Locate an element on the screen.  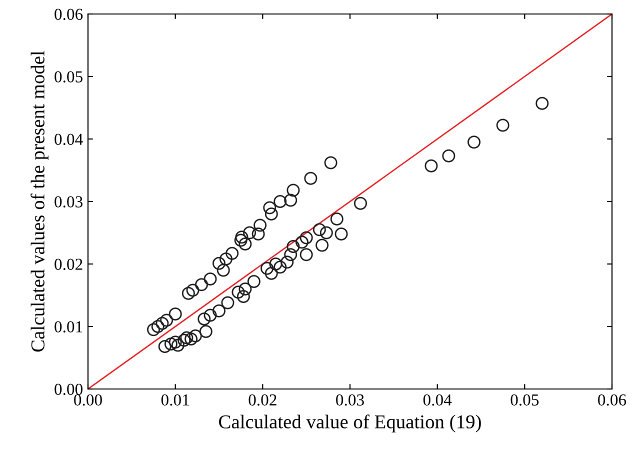
y-tick-label: 0.00 is located at coordinates (68, 390).